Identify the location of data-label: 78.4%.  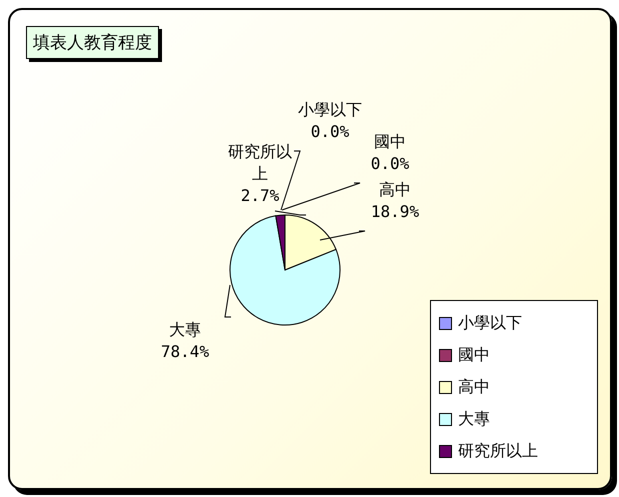
(185, 351).